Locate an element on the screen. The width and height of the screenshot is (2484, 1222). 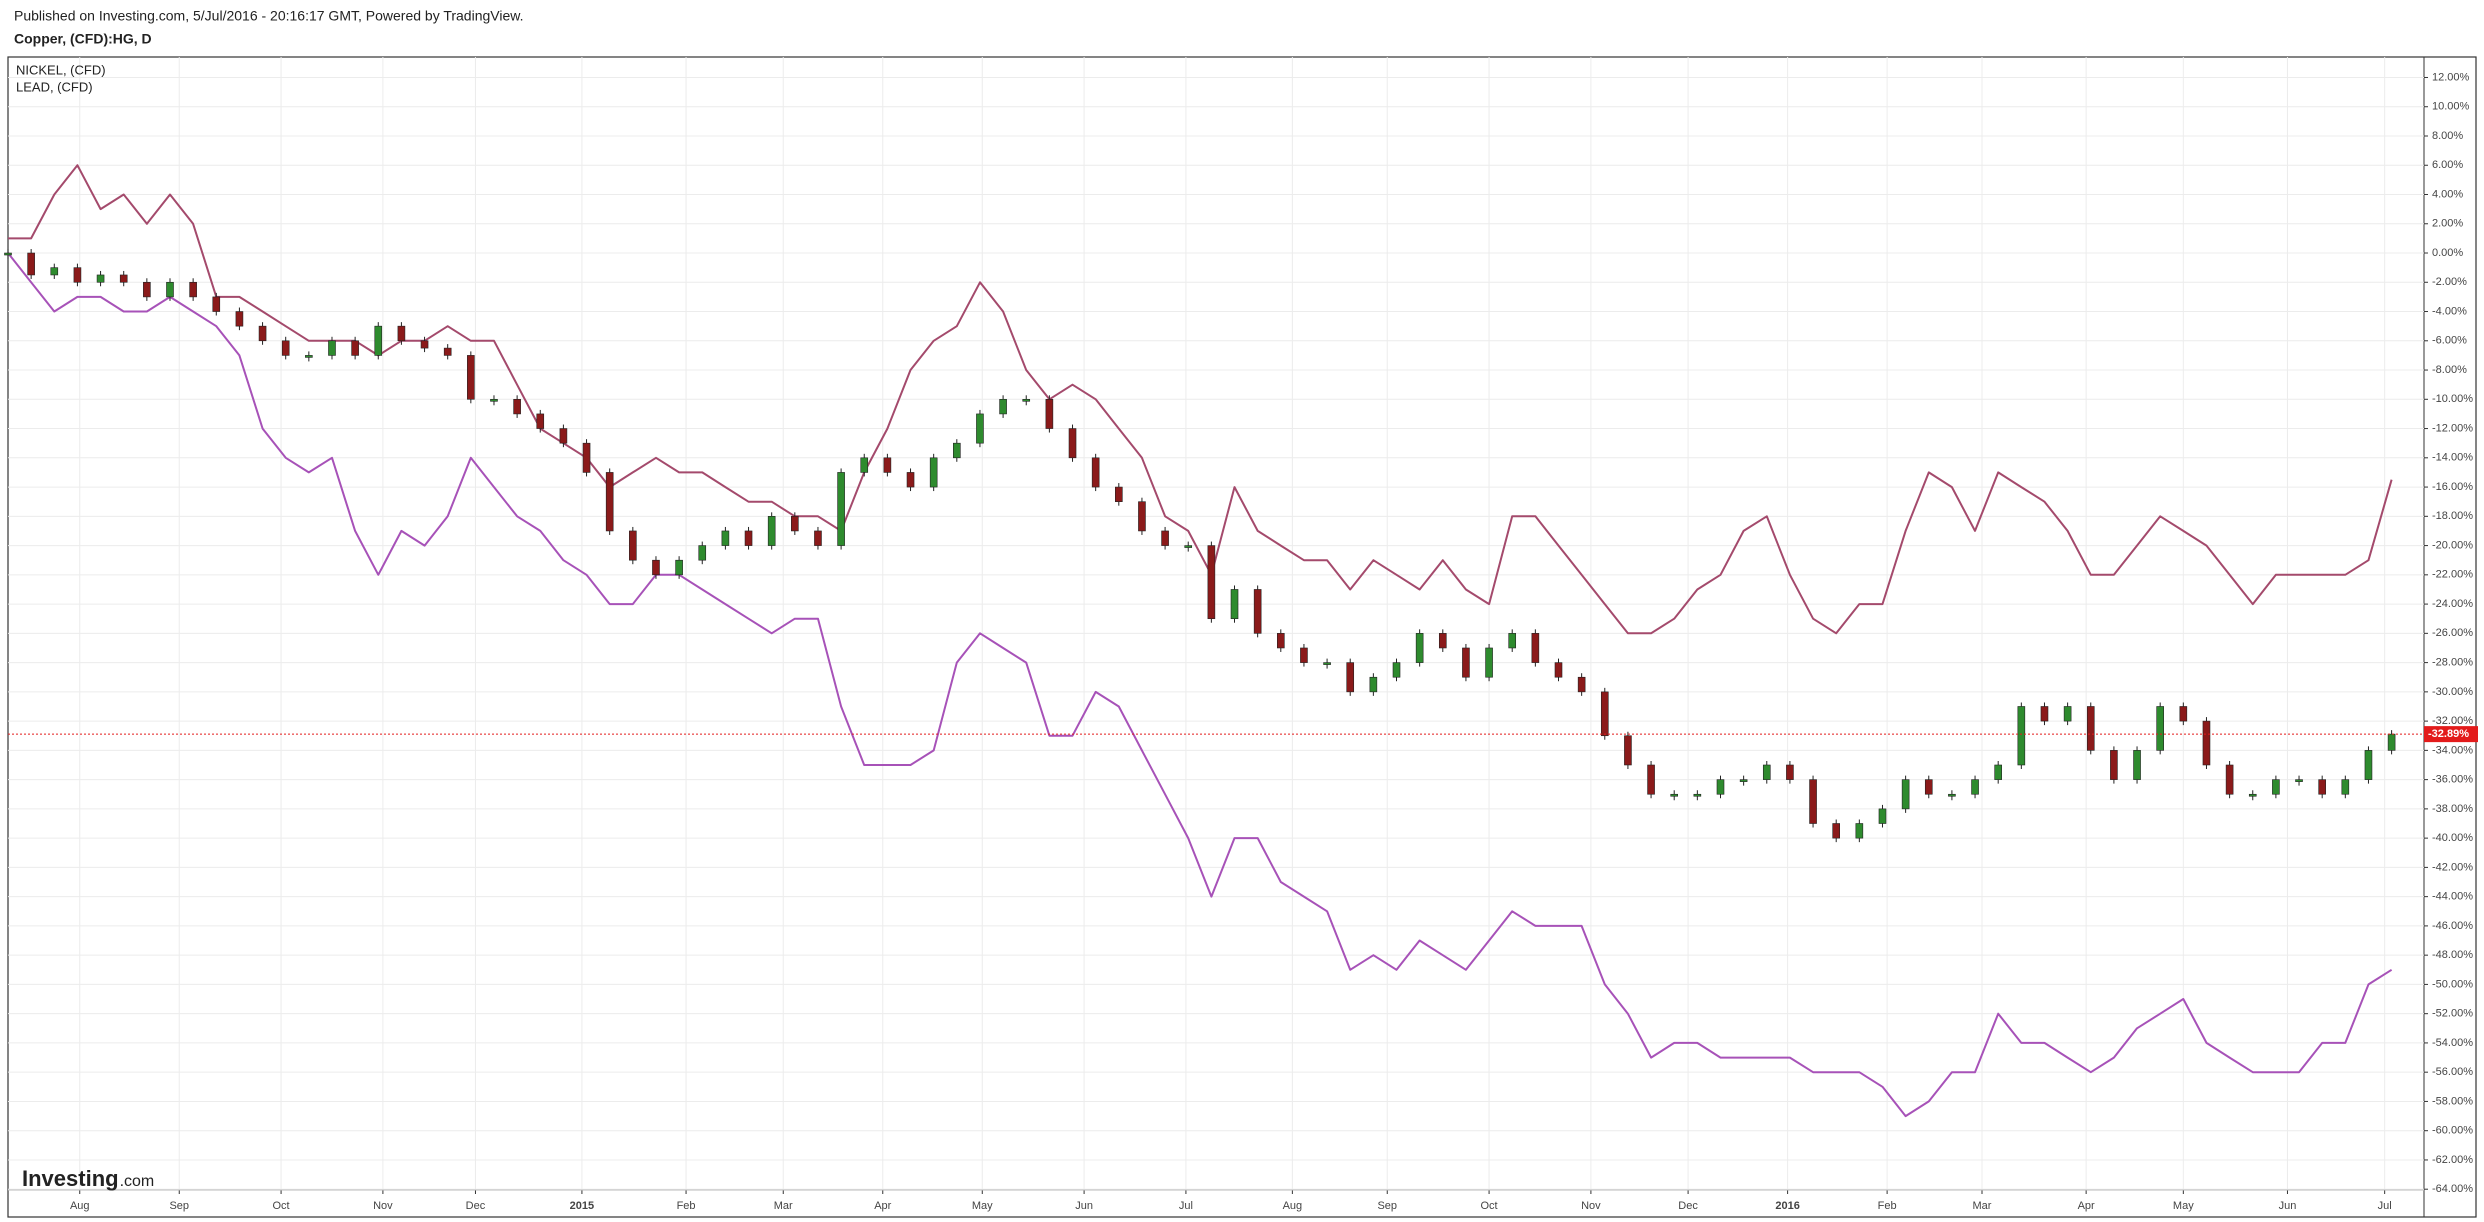
price-tag is located at coordinates (2451, 734).